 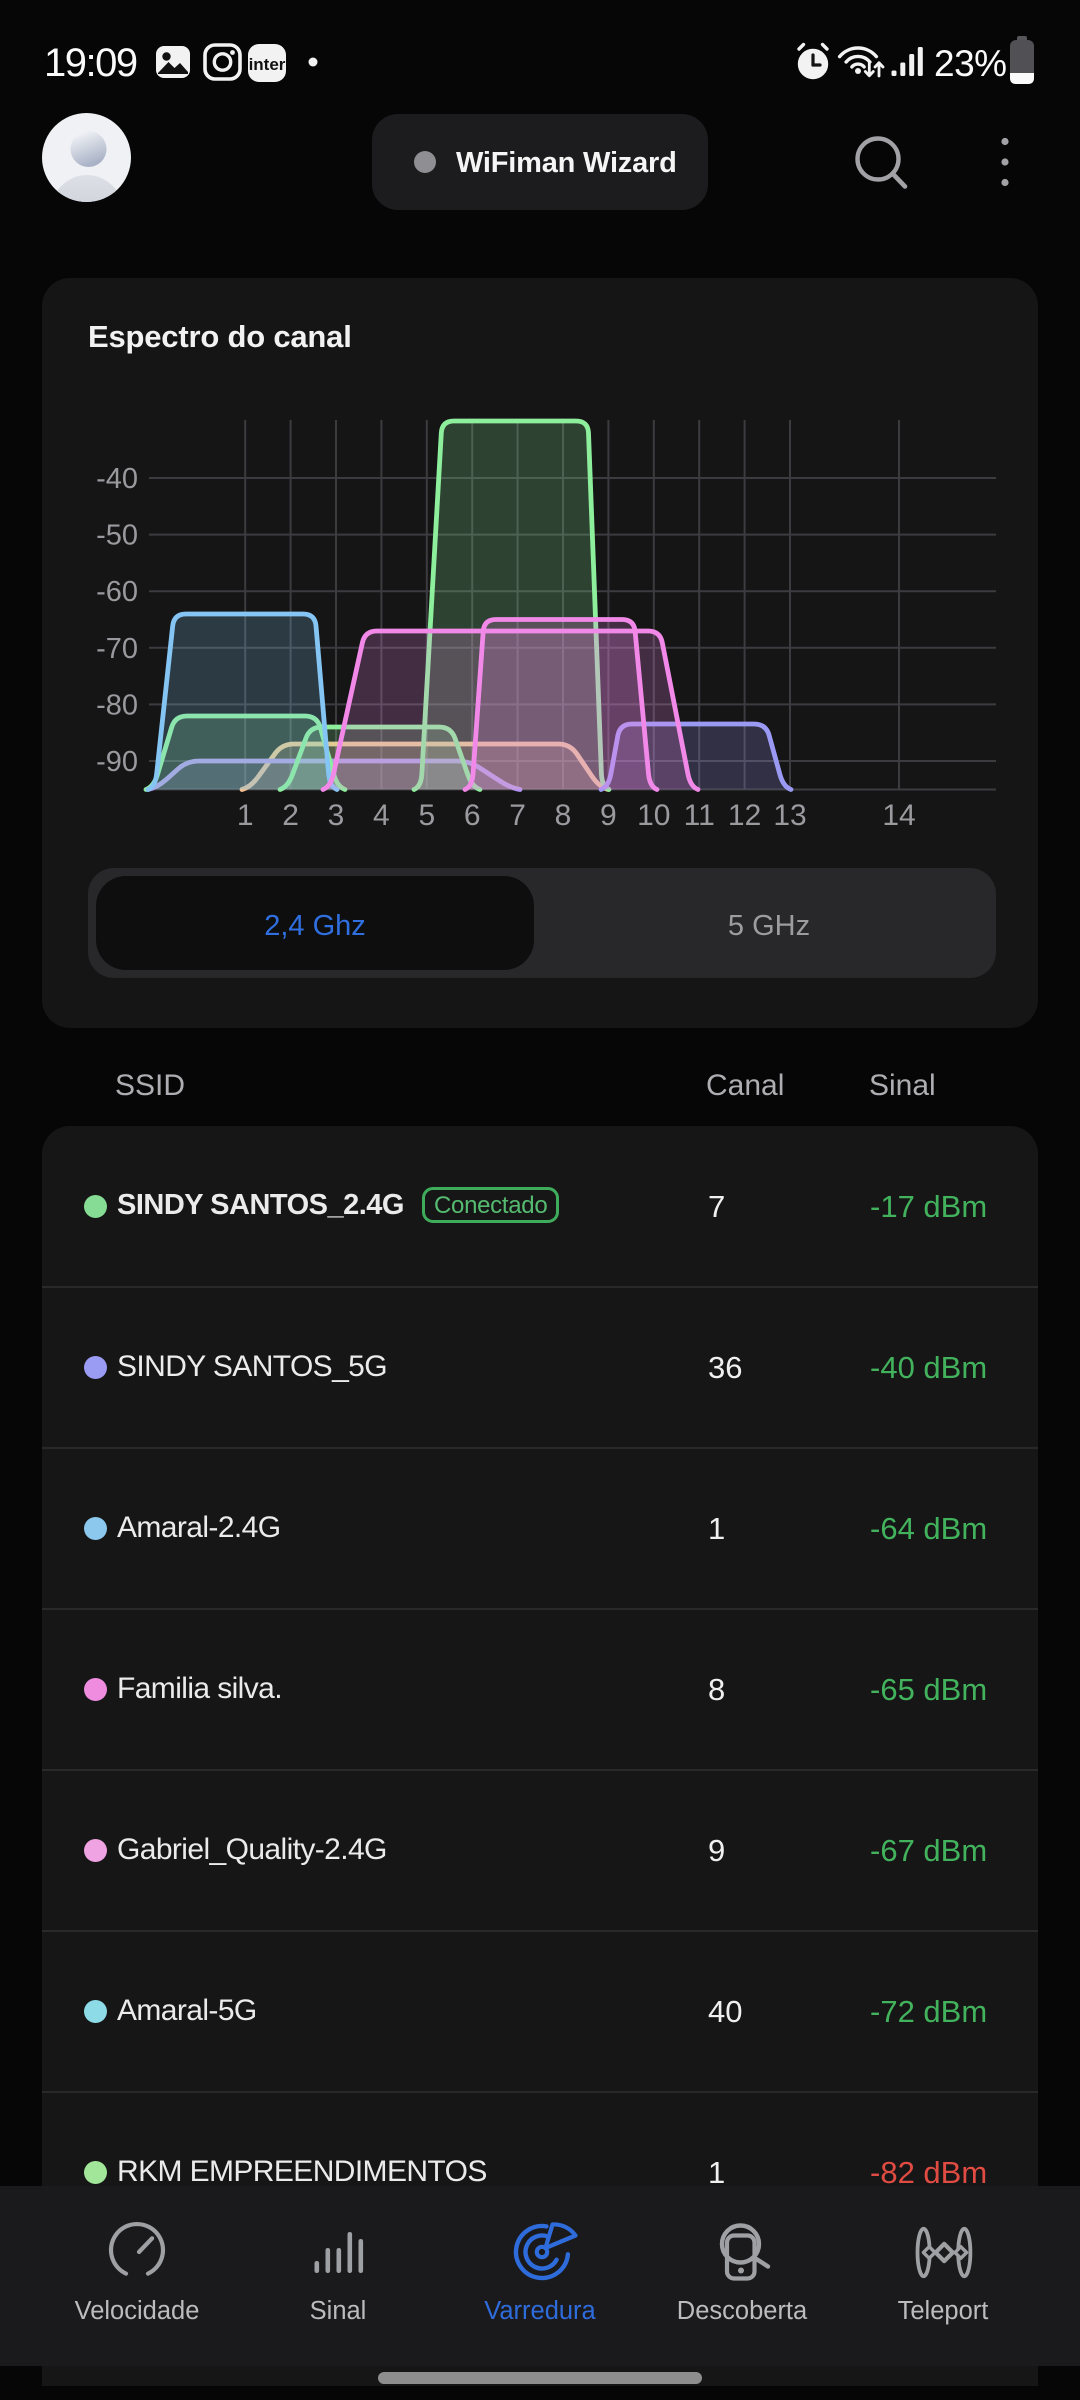 What do you see at coordinates (381, 815) in the screenshot?
I see `svg-text: 4` at bounding box center [381, 815].